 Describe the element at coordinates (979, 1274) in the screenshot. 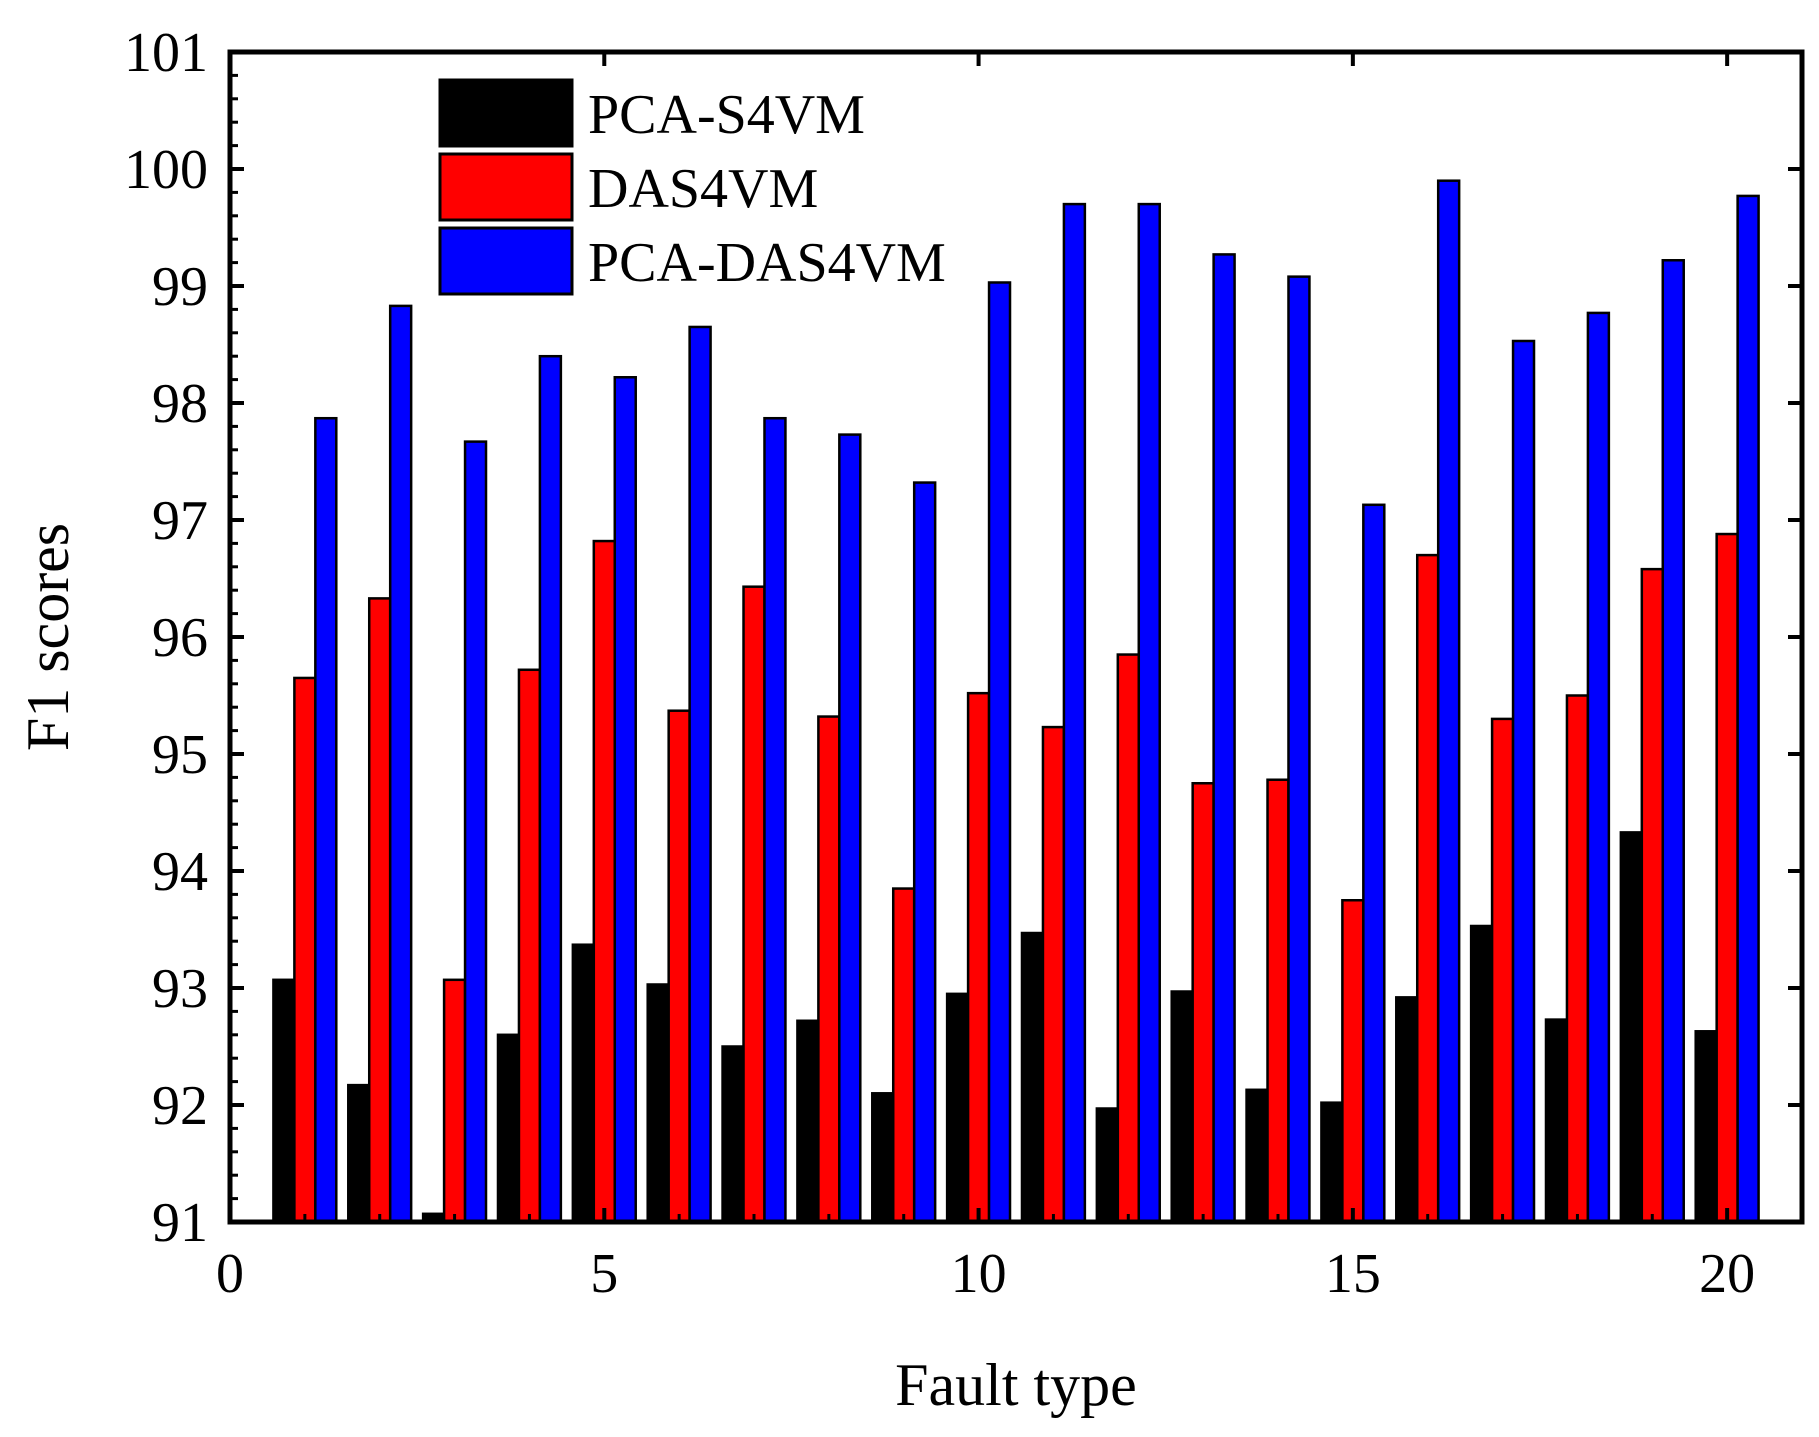

I see `x-tick-label: 10` at that location.